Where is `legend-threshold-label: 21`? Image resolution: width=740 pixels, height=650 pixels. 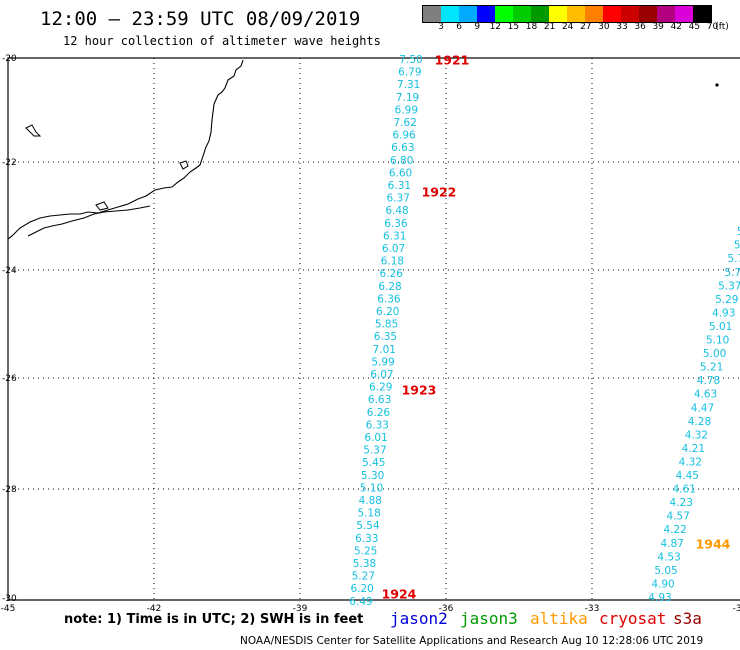
legend-threshold-label: 21 is located at coordinates (549, 27).